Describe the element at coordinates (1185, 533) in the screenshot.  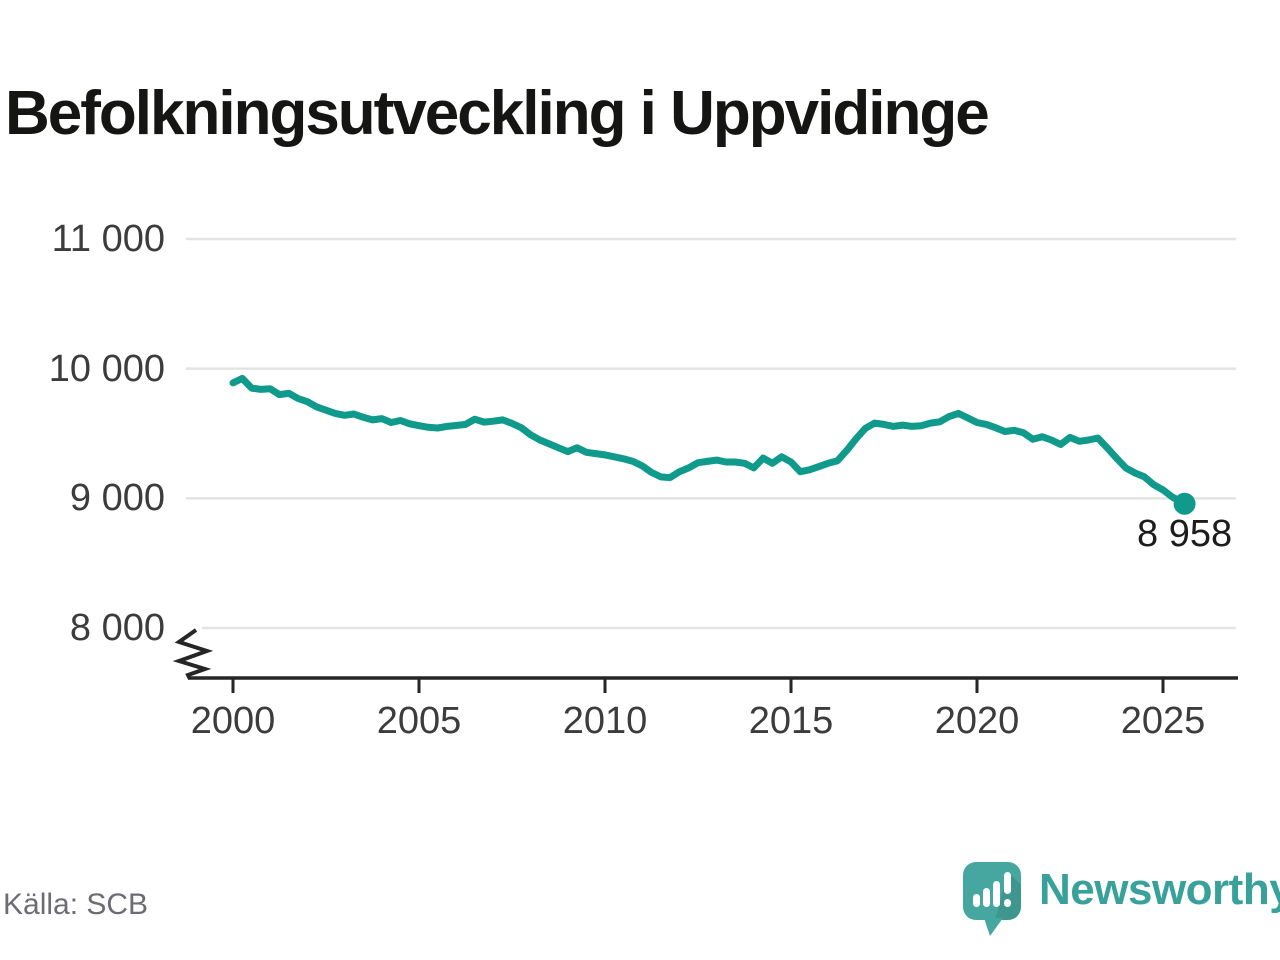
I see `last-value-label: 8 958` at that location.